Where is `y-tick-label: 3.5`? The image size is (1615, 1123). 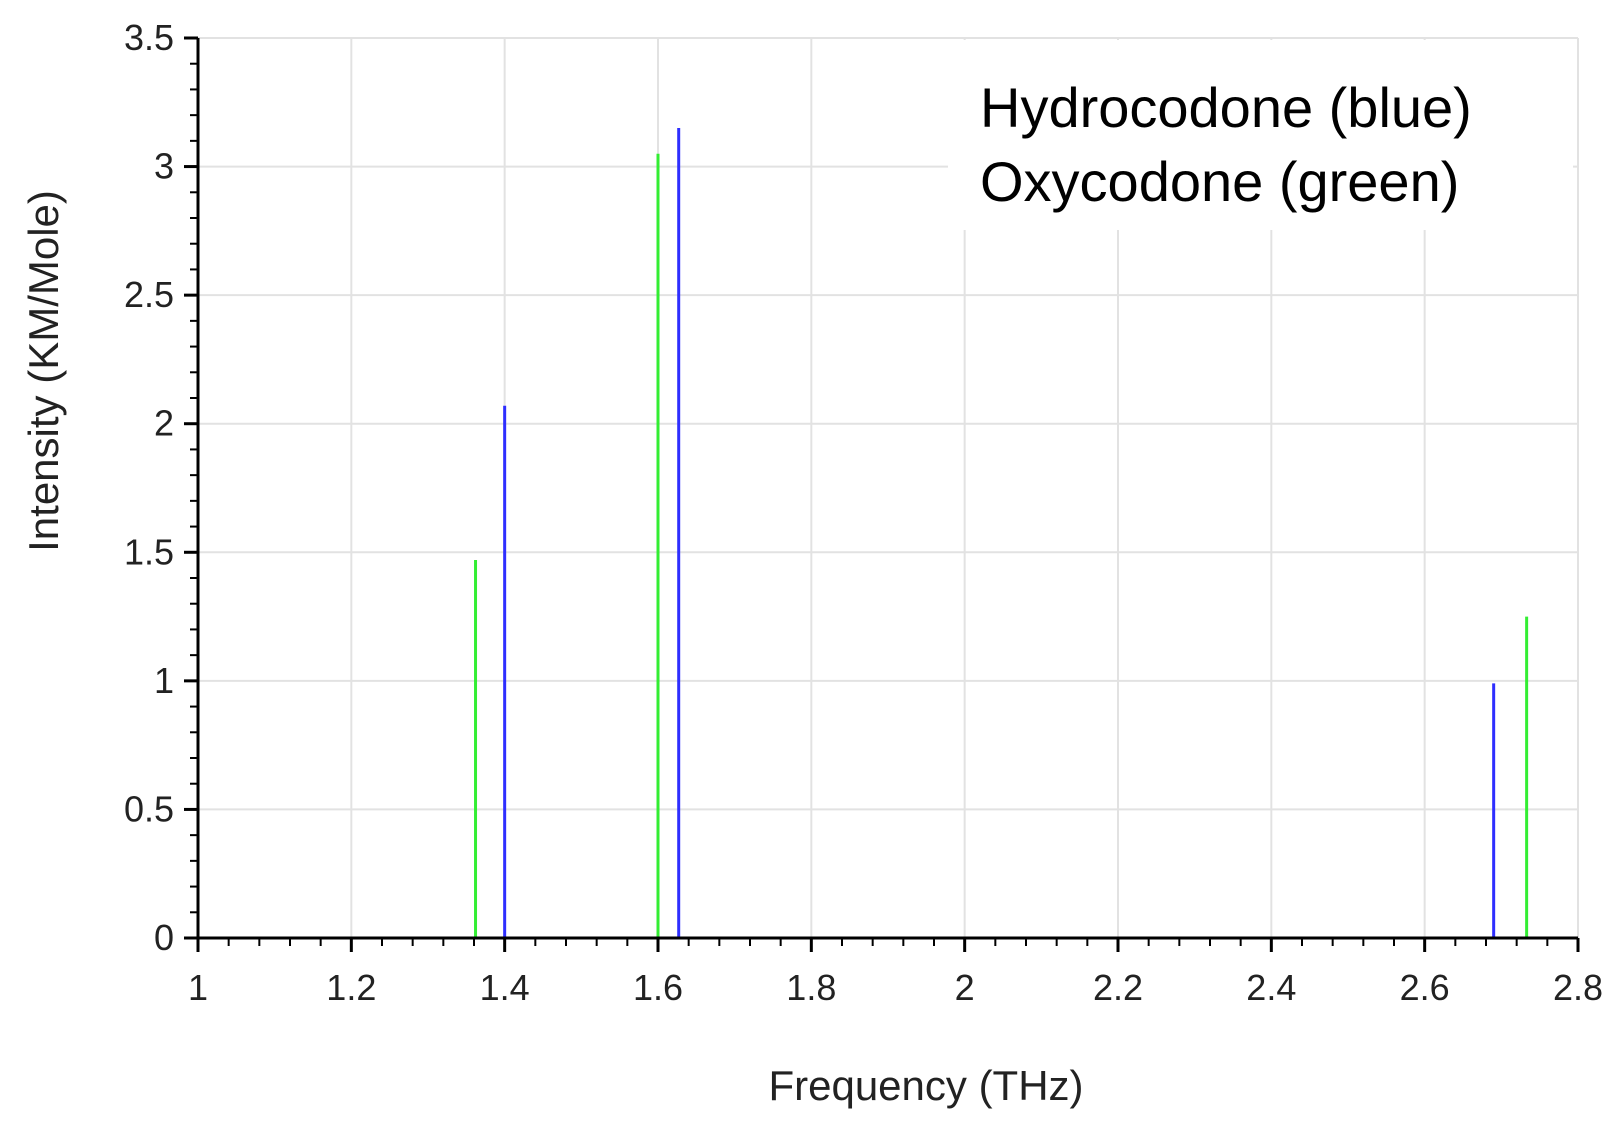 y-tick-label: 3.5 is located at coordinates (149, 37).